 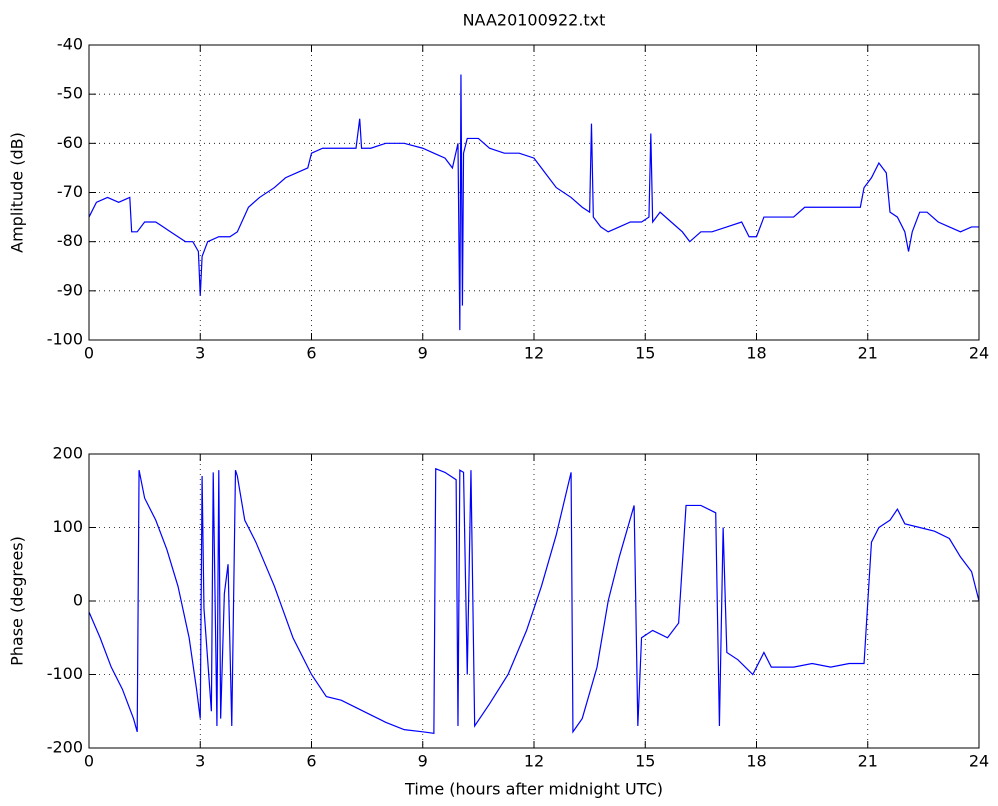 I want to click on x-axis-label: Time (hours after midnight UTC), so click(x=533, y=789).